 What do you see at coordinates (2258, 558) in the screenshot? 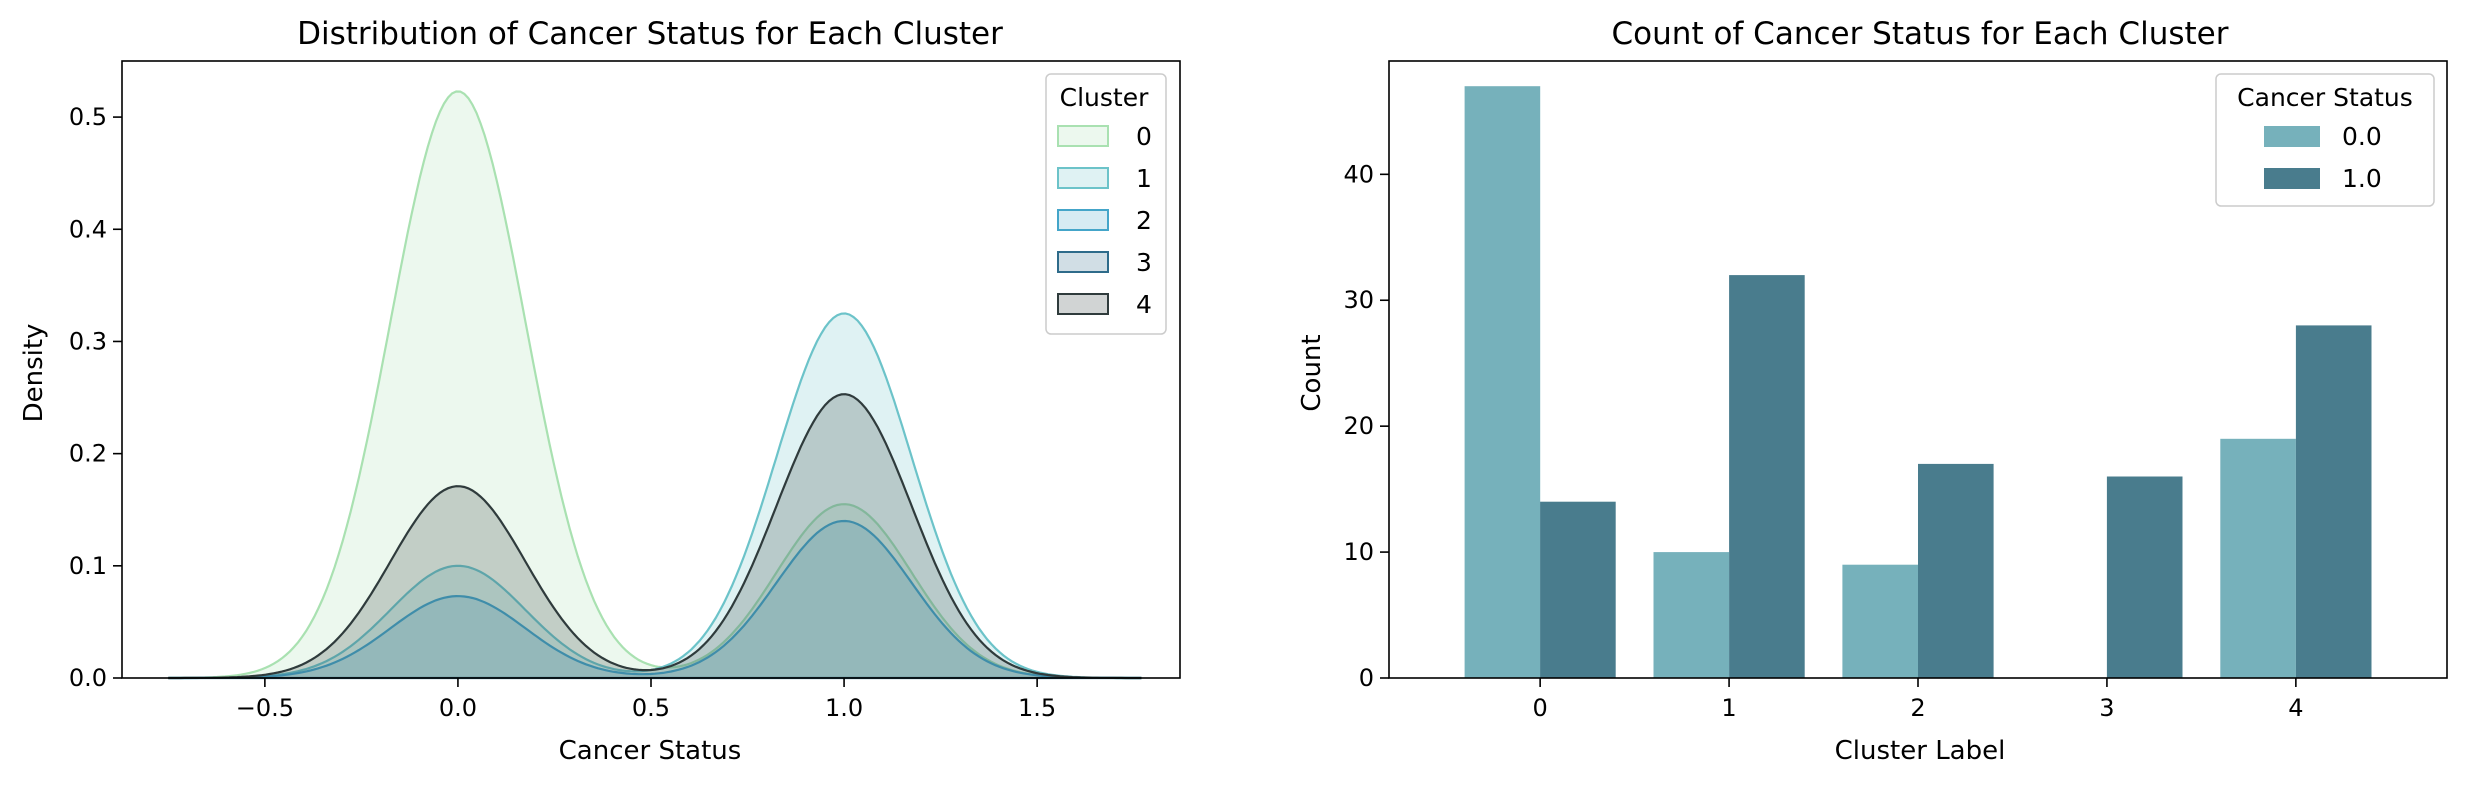
I see `bar-cluster-4-status-0.0` at bounding box center [2258, 558].